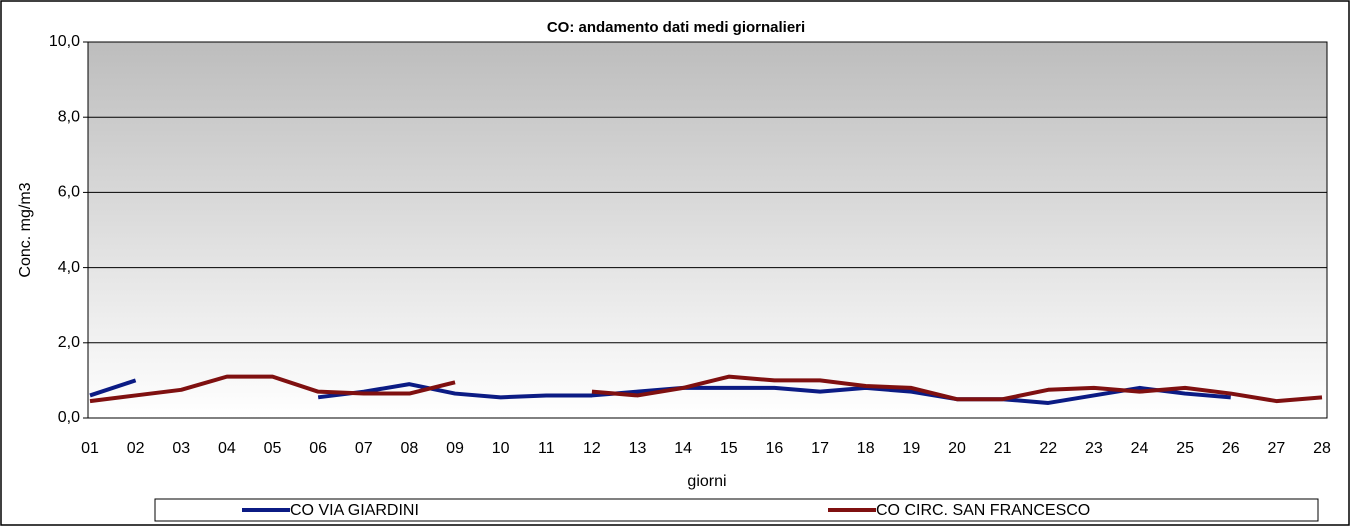 This screenshot has height=532, width=1351. What do you see at coordinates (911, 448) in the screenshot?
I see `x-tick-label: 19` at bounding box center [911, 448].